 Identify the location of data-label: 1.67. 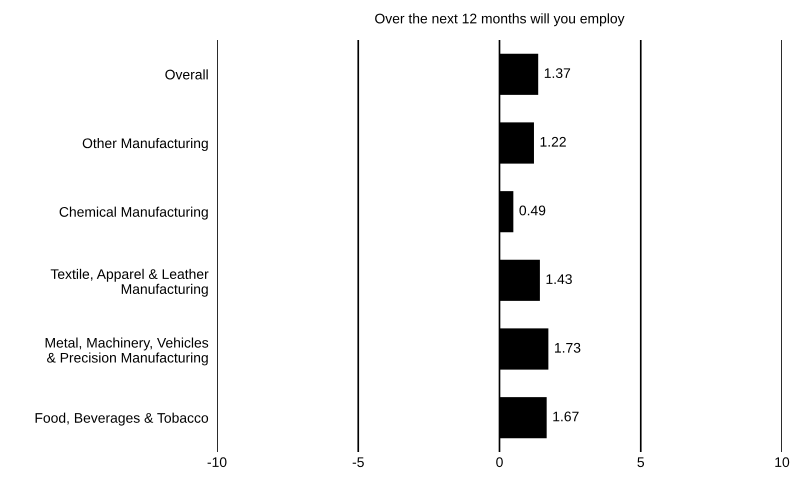
(566, 417).